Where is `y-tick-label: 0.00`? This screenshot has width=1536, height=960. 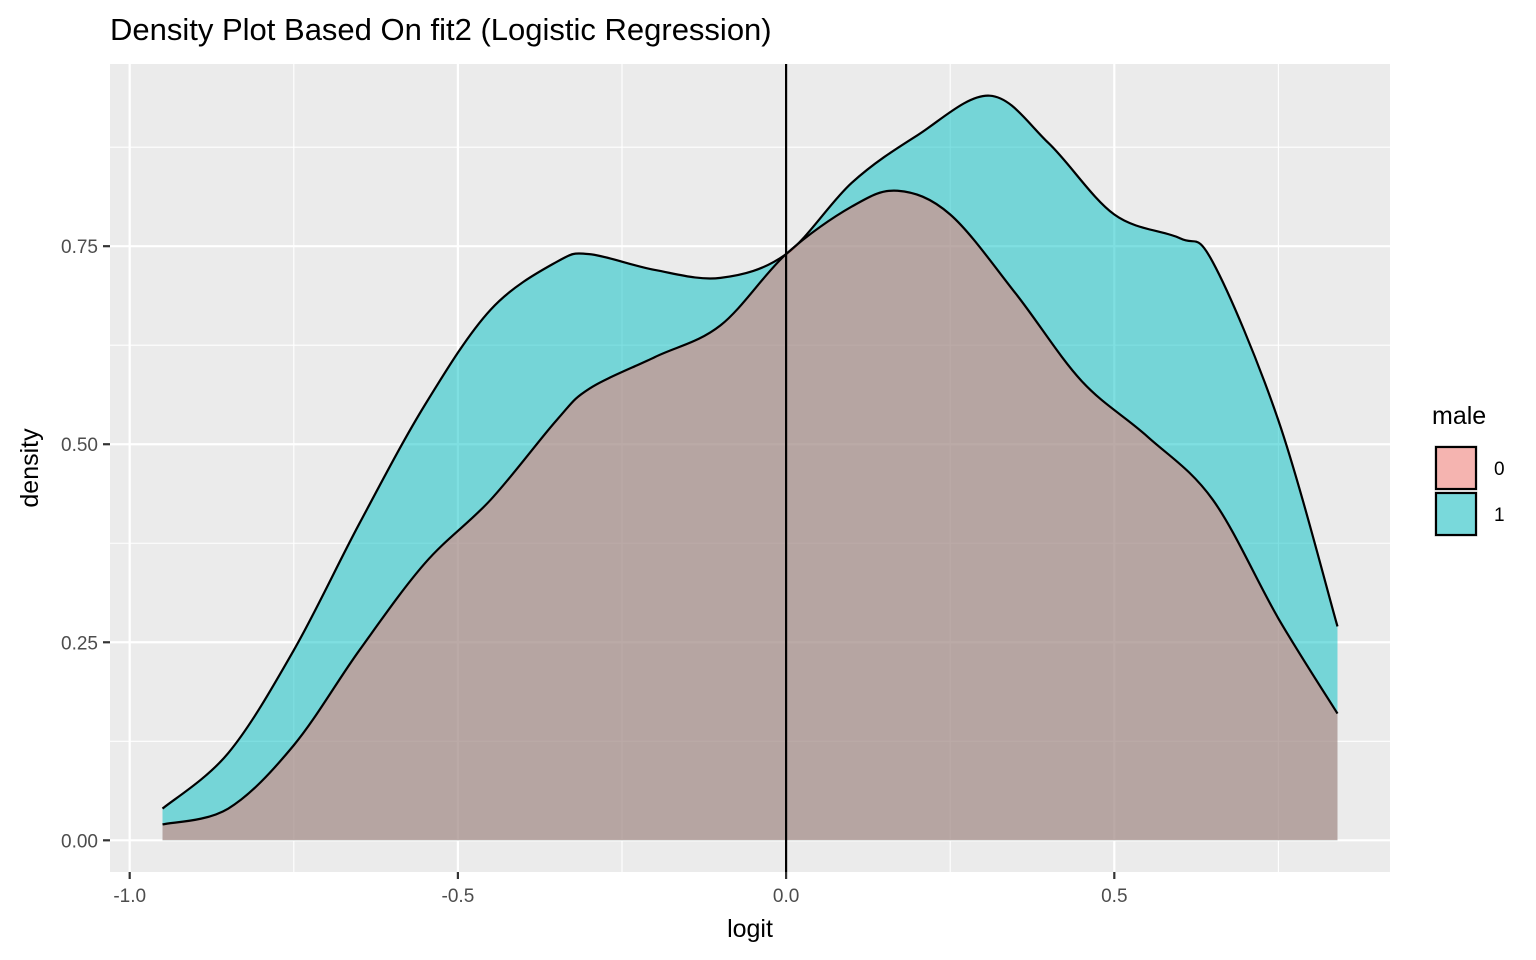
y-tick-label: 0.00 is located at coordinates (79, 841).